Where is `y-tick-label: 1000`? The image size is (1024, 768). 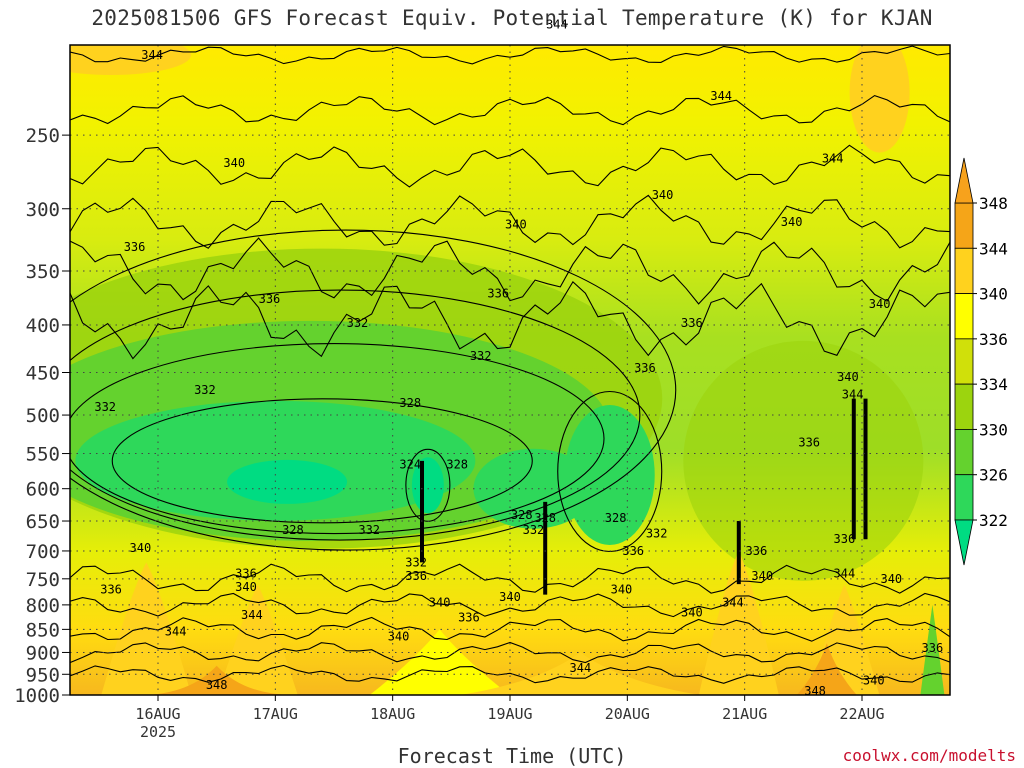
y-tick-label: 1000 is located at coordinates (37, 696).